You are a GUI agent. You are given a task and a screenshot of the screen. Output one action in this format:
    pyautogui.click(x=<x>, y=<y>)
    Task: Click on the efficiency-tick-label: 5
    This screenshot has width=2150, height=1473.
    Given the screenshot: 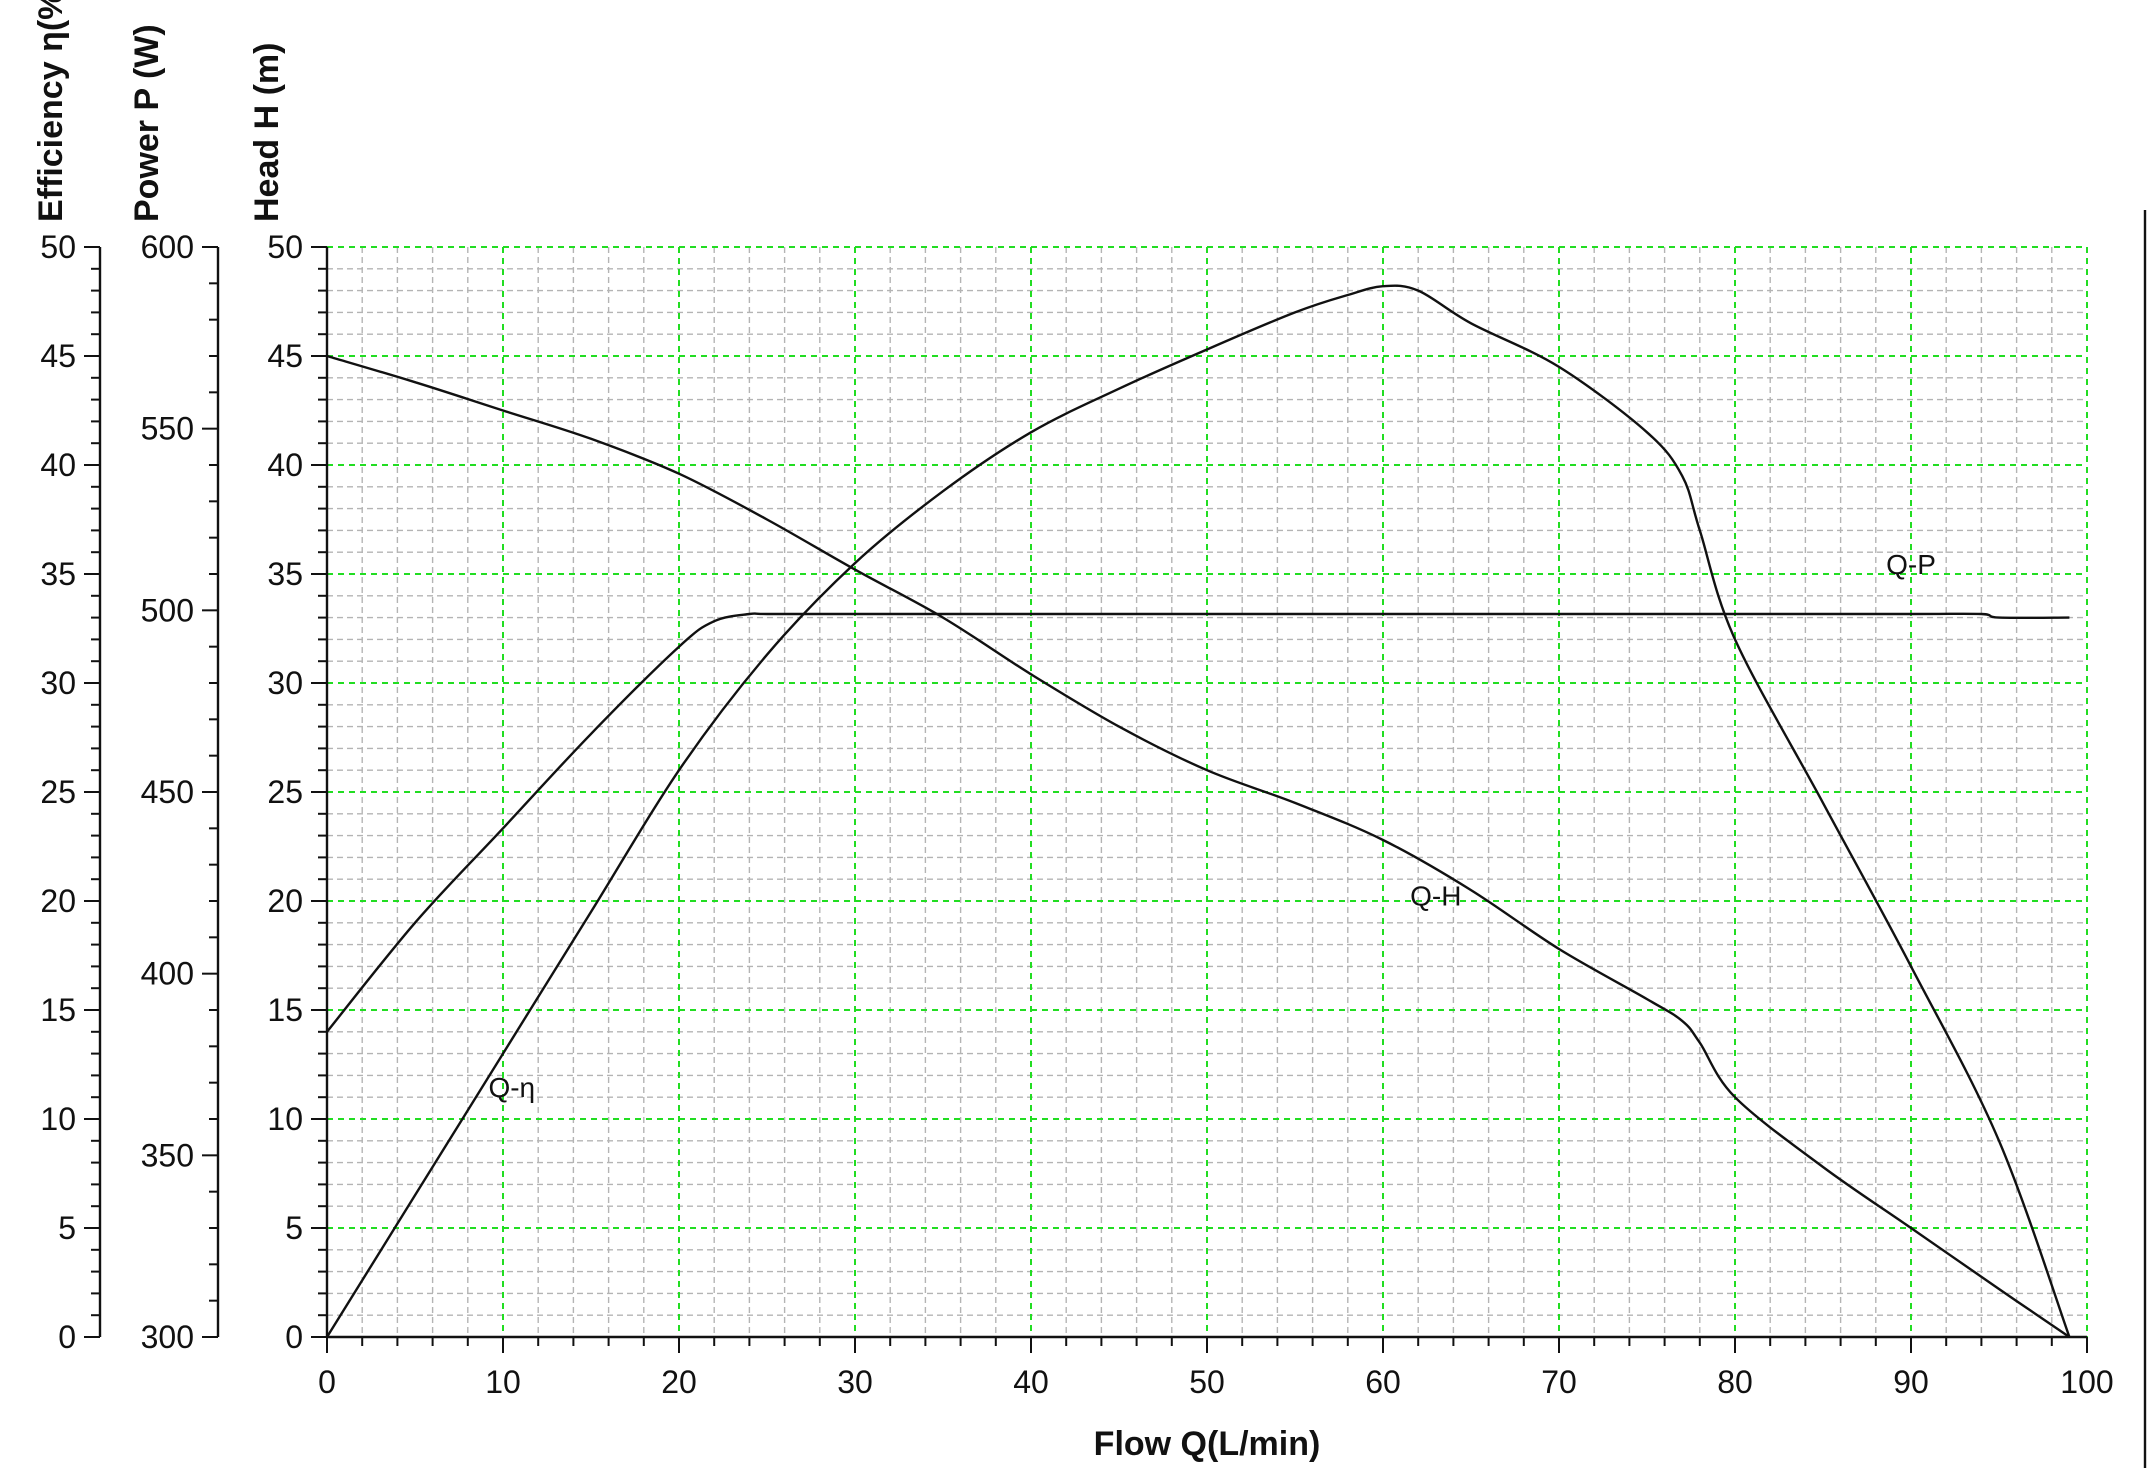 What is the action you would take?
    pyautogui.click(x=67, y=1228)
    